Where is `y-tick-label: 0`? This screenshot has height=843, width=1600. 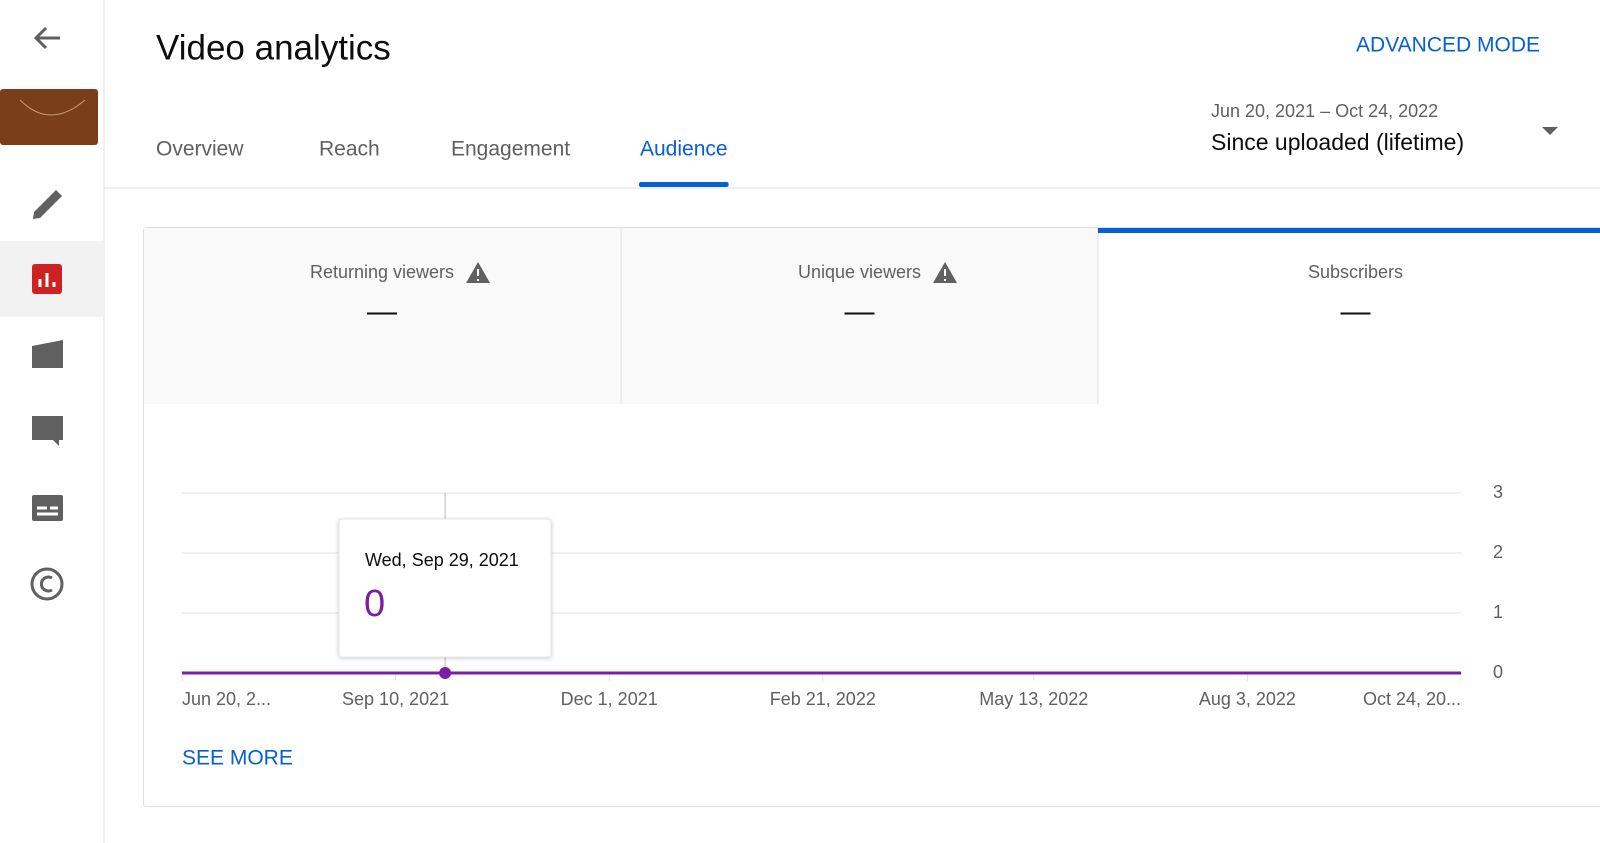
y-tick-label: 0 is located at coordinates (1498, 672).